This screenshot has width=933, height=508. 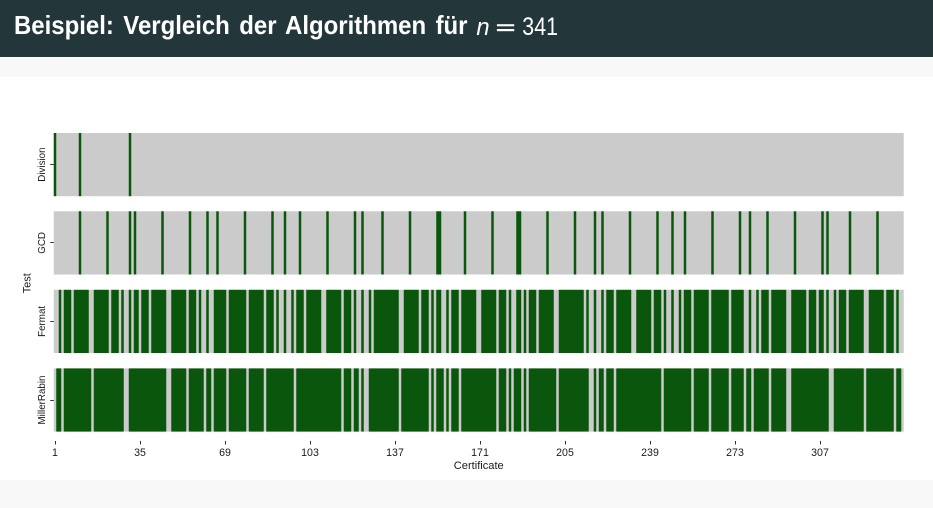 I want to click on svg-text: 69, so click(x=225, y=453).